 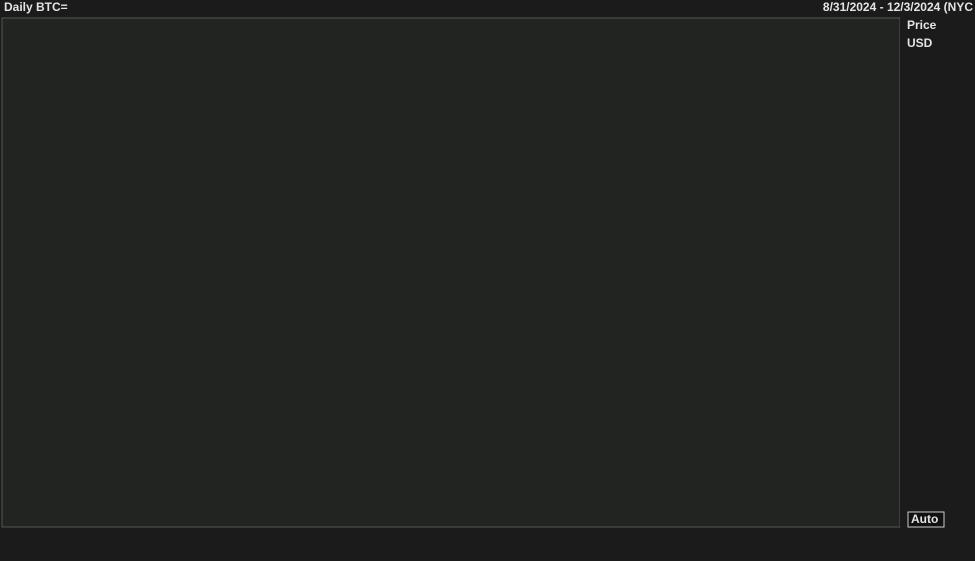 What do you see at coordinates (922, 25) in the screenshot?
I see `y-axis-label: Price` at bounding box center [922, 25].